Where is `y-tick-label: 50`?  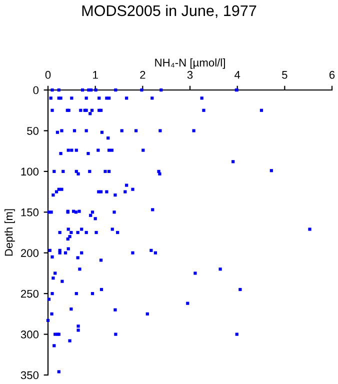
y-tick-label: 50 is located at coordinates (33, 130).